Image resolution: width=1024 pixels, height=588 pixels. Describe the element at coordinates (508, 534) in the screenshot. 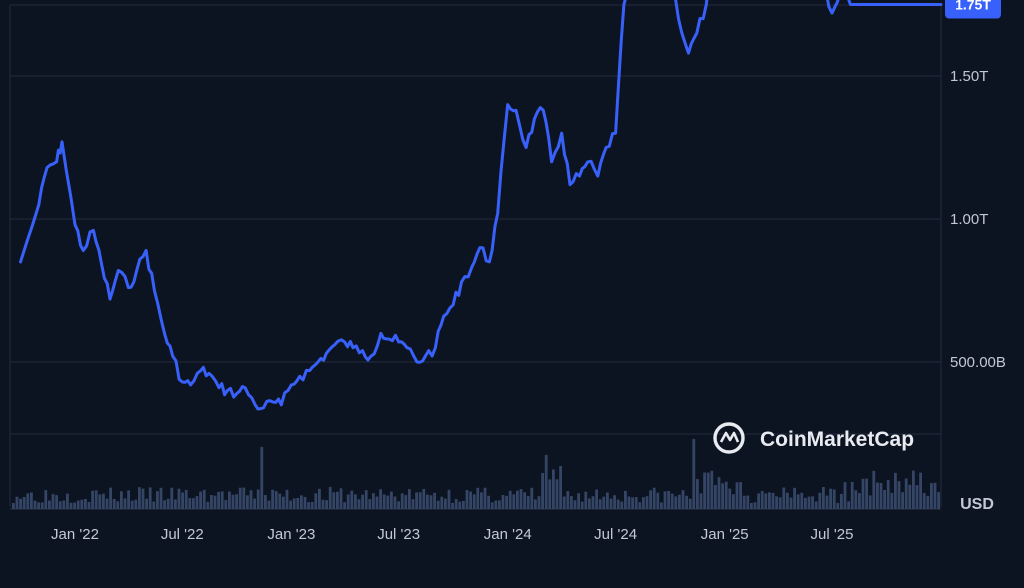

I see `x-tick-label: Jan '24` at that location.